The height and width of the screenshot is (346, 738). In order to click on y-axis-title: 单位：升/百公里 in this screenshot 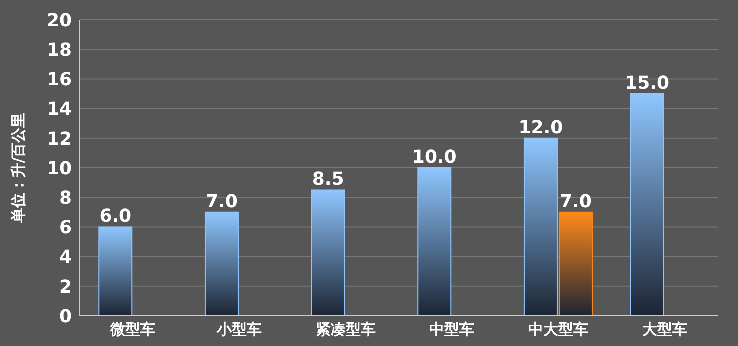, I will do `click(18, 168)`.